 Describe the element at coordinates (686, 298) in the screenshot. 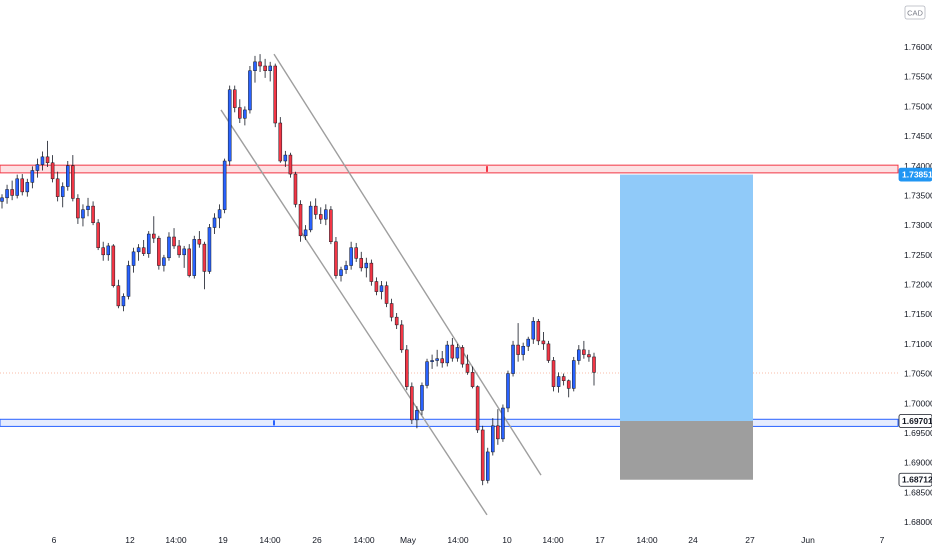

I see `position-profit-zone` at that location.